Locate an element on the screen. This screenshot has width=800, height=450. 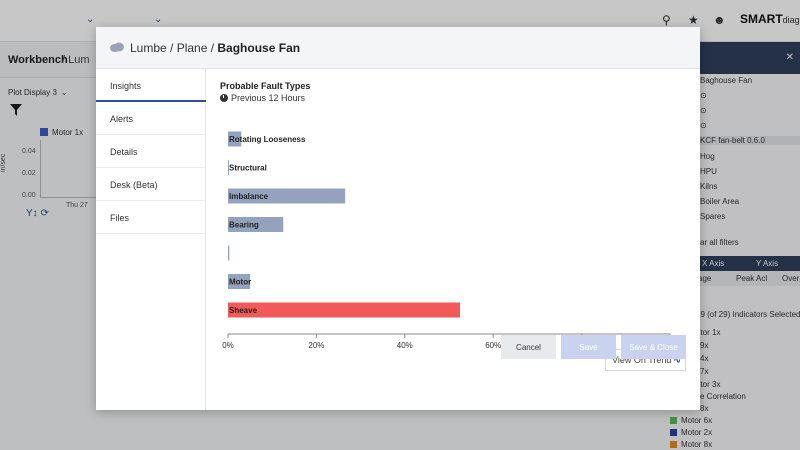
modal-breadcrumb: Lumbe / Plane / Baghouse Fan is located at coordinates (215, 48).